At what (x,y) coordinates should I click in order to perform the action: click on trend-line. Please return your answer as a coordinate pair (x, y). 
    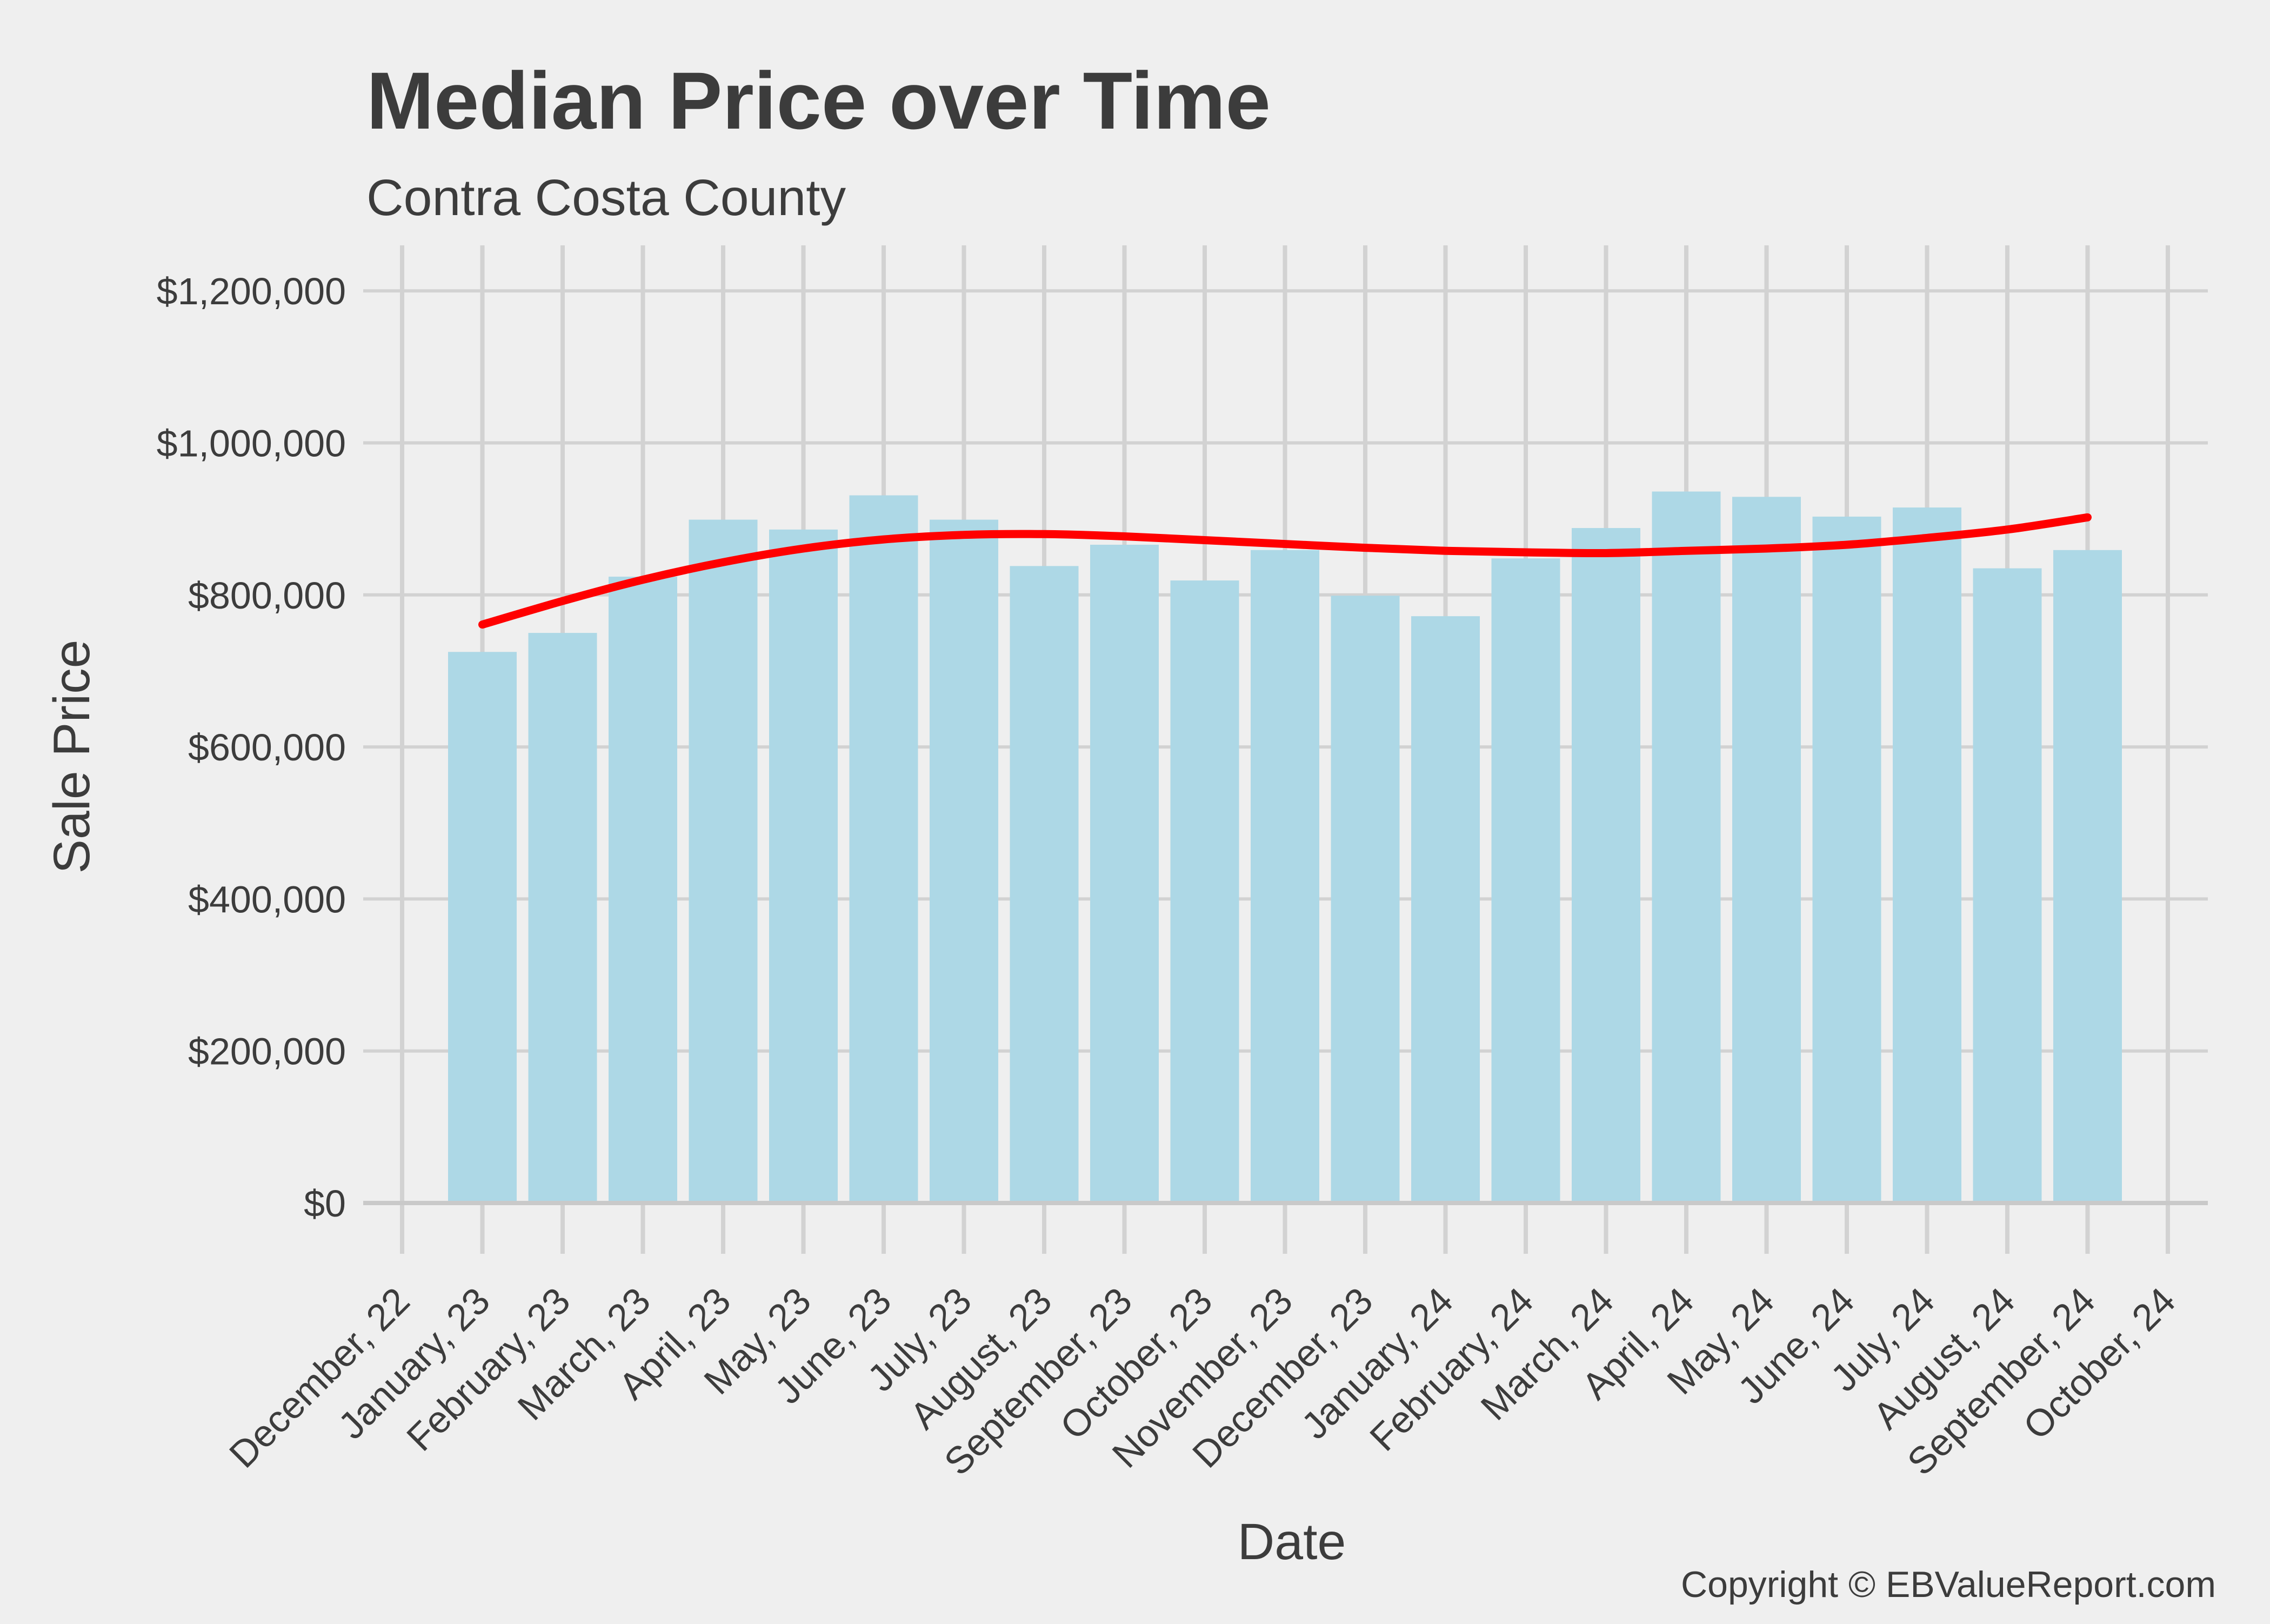
    Looking at the image, I should click on (1285, 571).